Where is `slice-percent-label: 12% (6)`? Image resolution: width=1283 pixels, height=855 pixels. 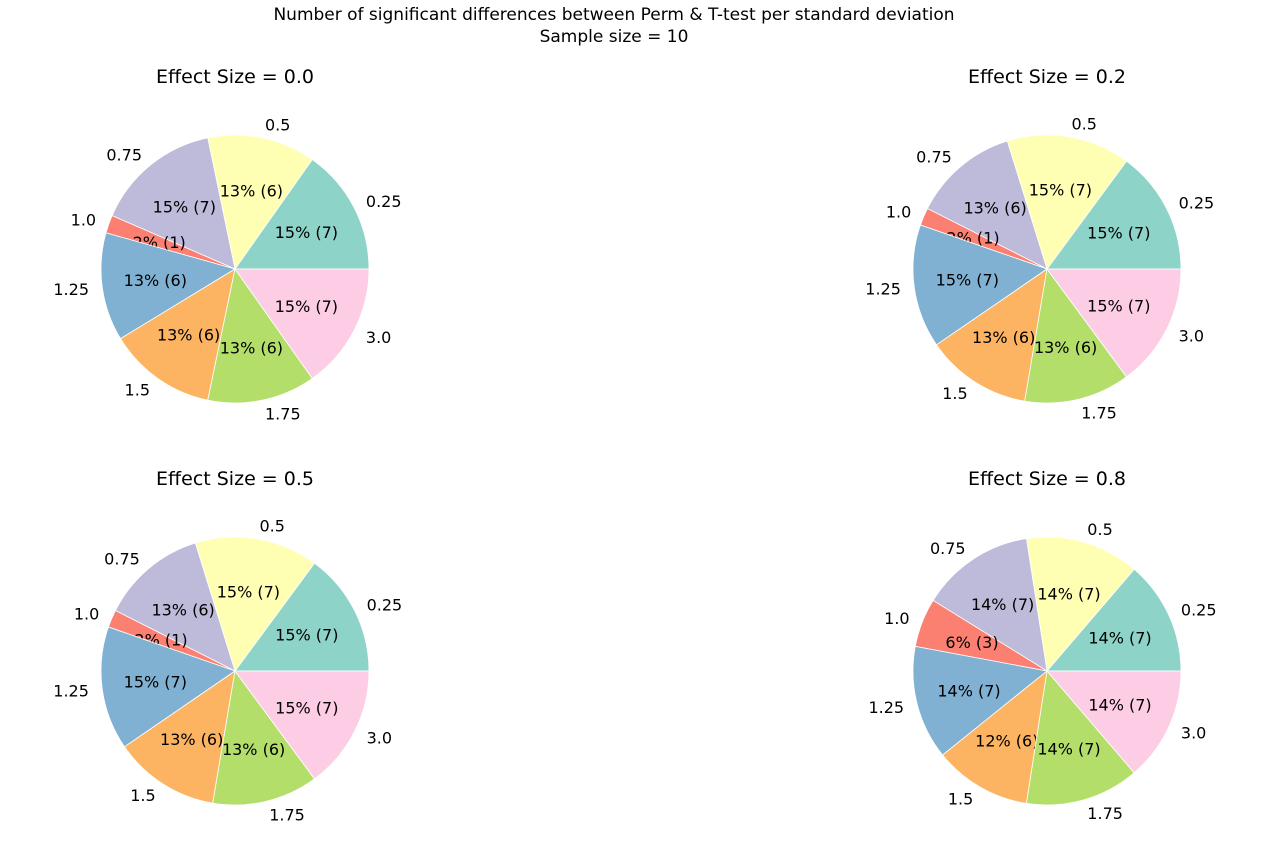
slice-percent-label: 12% (6) is located at coordinates (1006, 741).